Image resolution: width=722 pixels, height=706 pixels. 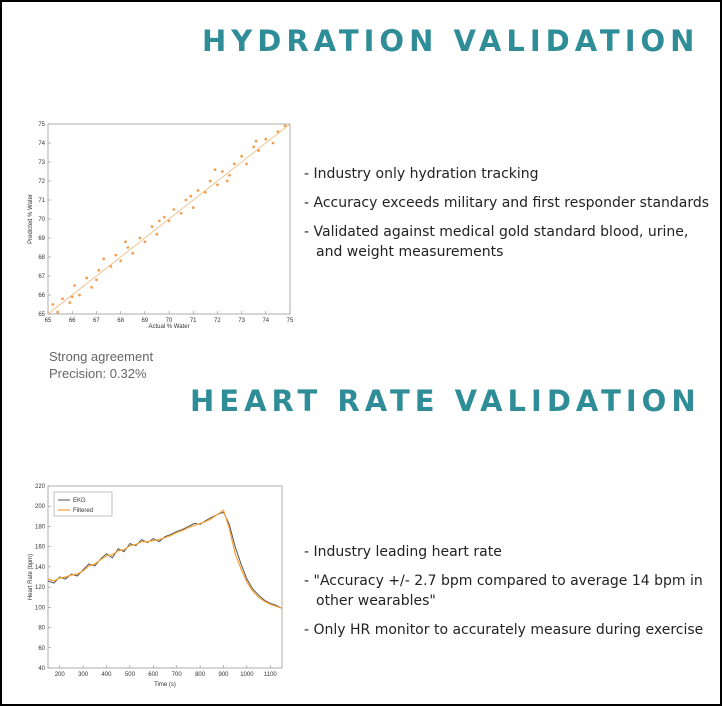 I want to click on line-x-tick-label: 800, so click(x=200, y=675).